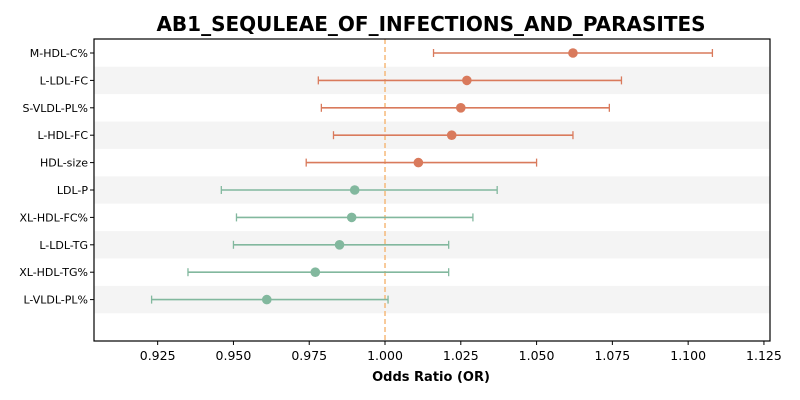 This screenshot has width=800, height=400. I want to click on x-tick-label: 1.025, so click(461, 355).